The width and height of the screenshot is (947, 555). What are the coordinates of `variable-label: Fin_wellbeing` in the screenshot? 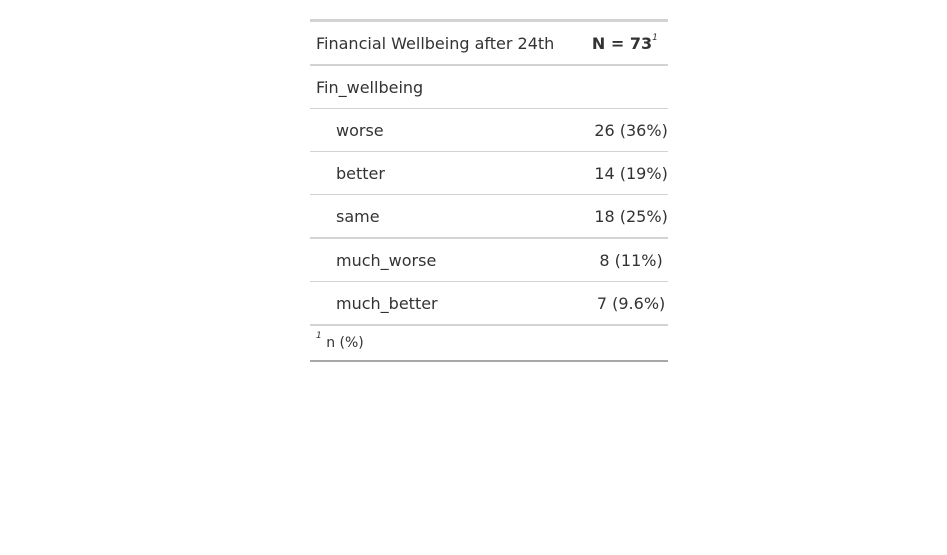 It's located at (489, 87).